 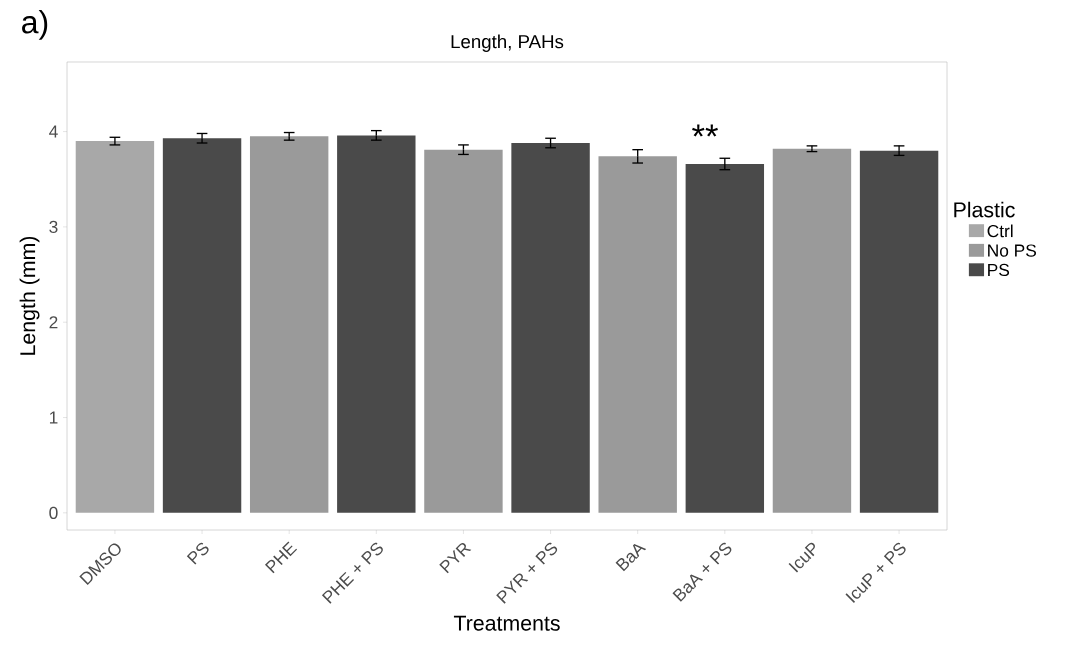 I want to click on y-axis-title: Length (mm), so click(x=29, y=295).